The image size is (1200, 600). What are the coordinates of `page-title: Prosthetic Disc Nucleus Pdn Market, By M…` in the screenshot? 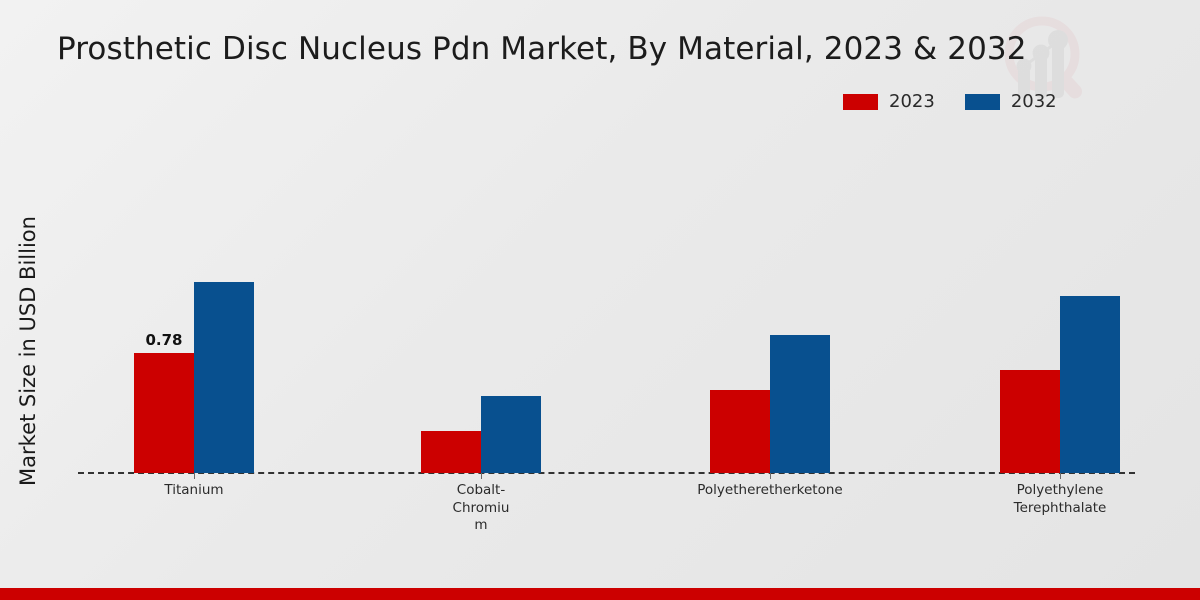 It's located at (542, 49).